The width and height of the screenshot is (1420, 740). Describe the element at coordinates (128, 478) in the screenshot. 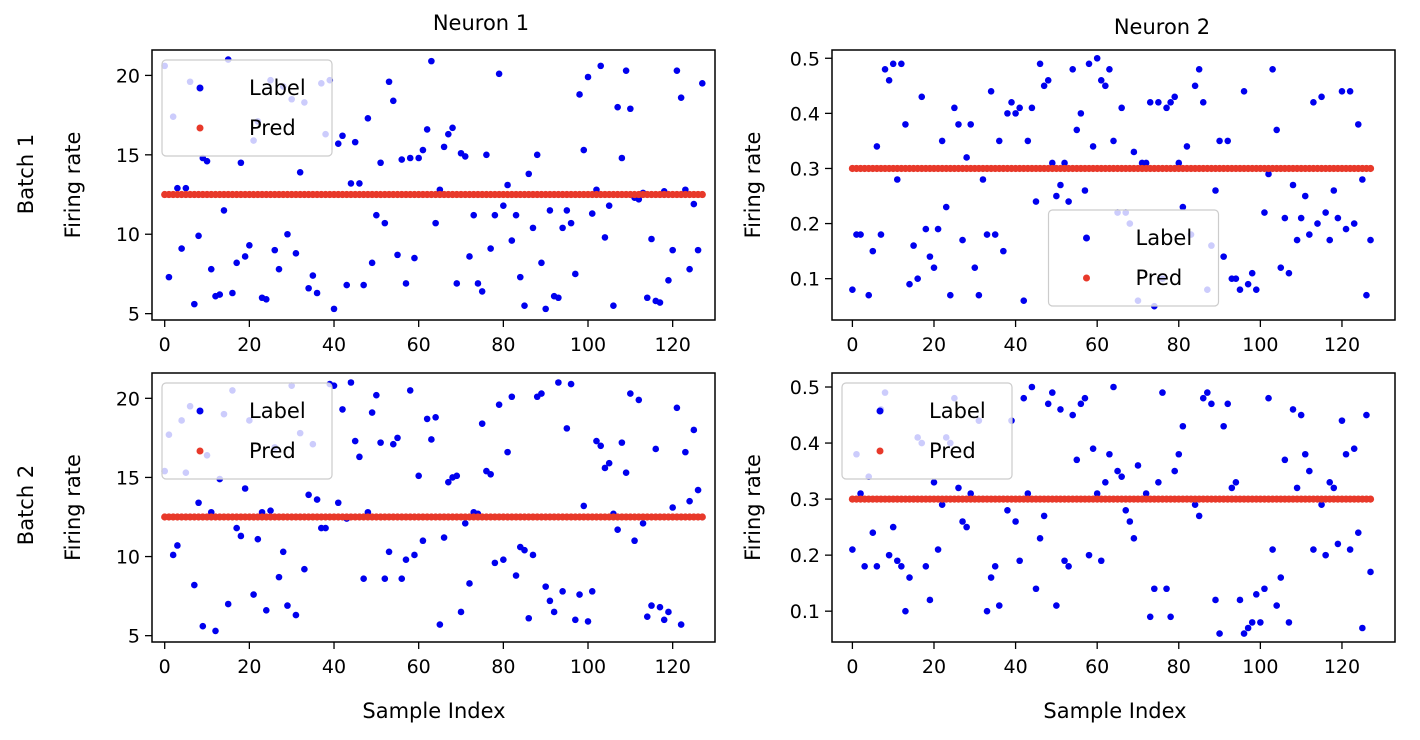

I see `y-tick-label: 15` at that location.